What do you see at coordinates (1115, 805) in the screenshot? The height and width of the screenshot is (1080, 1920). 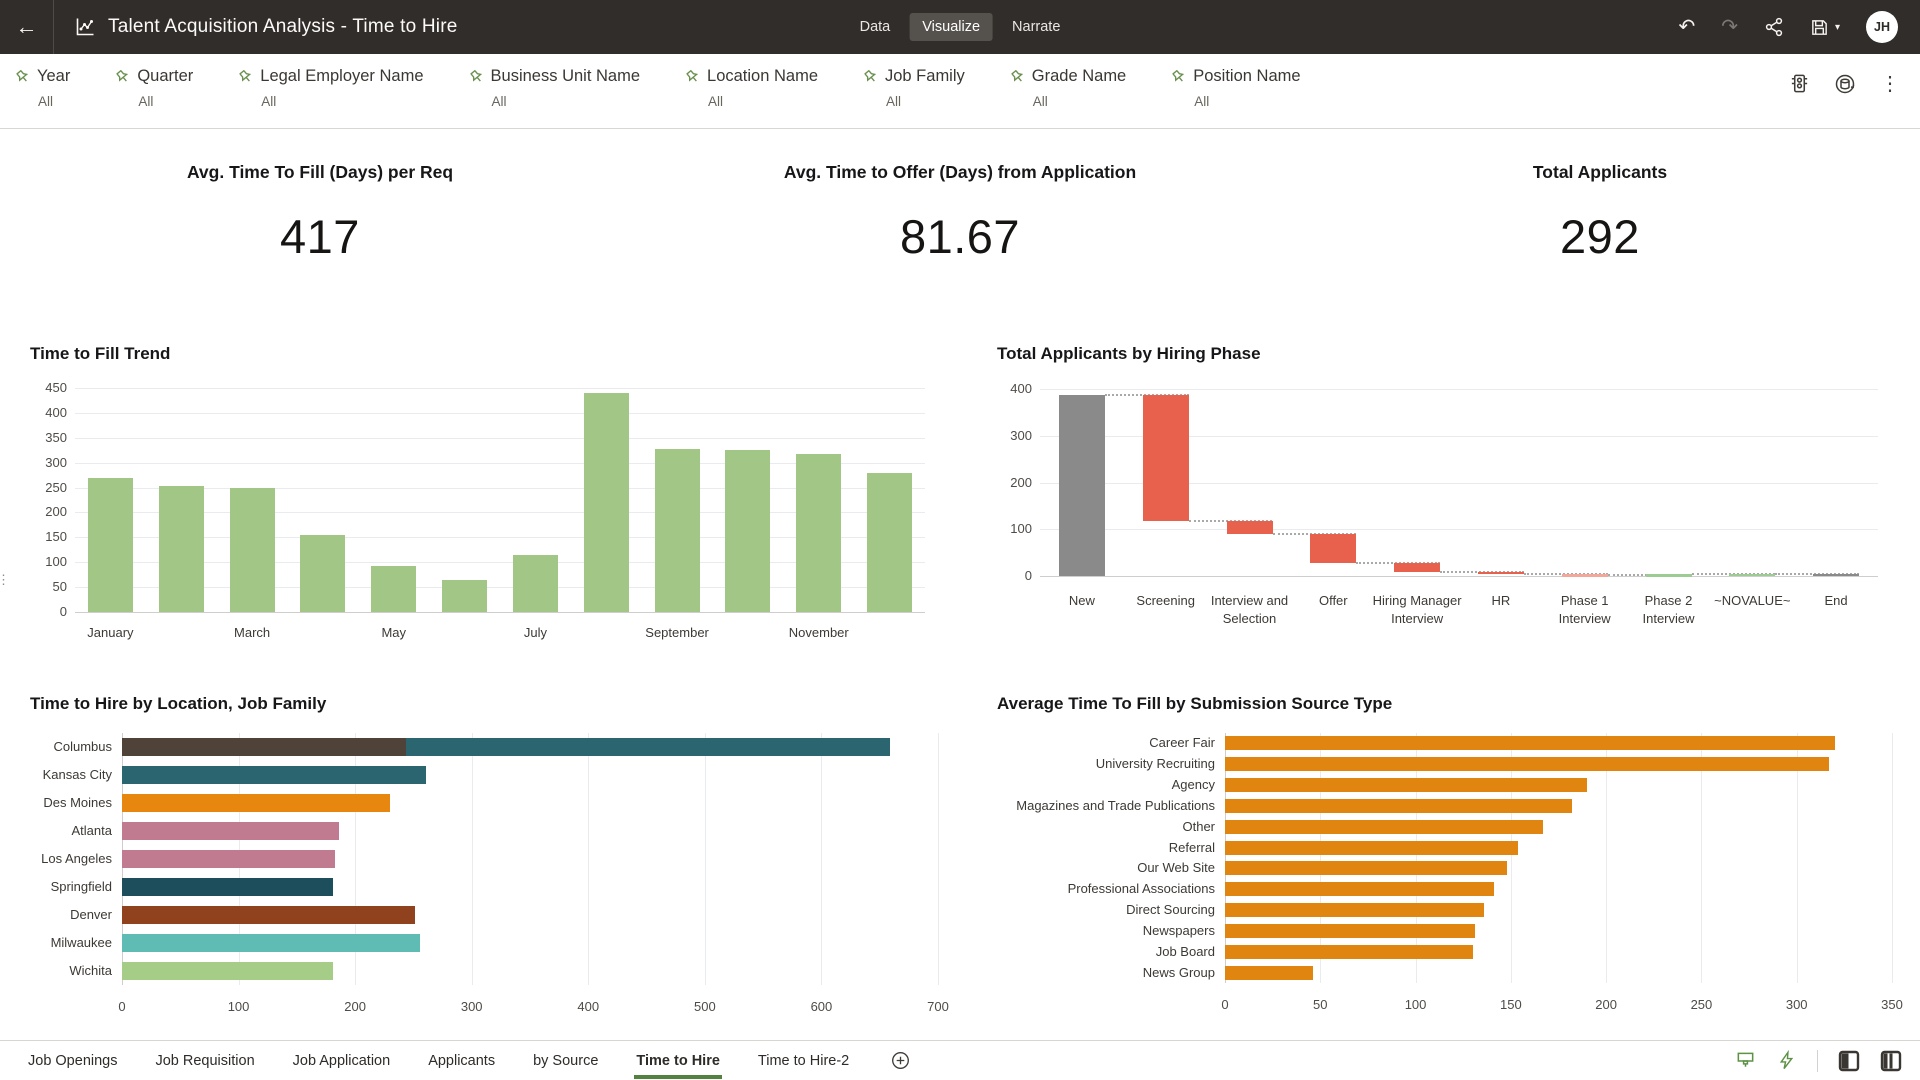 I see `row-label: Magazines and Trade Publications` at bounding box center [1115, 805].